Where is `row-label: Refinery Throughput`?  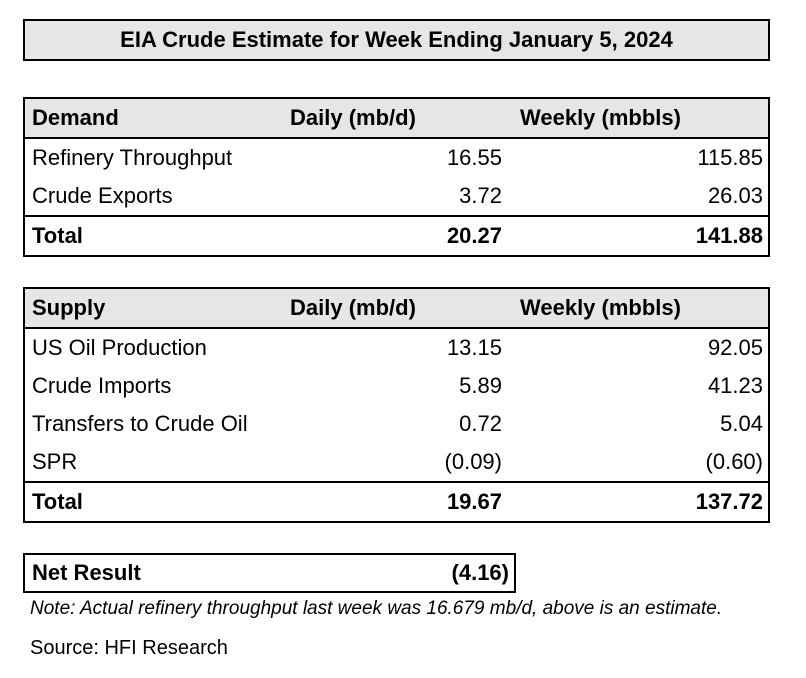 row-label: Refinery Throughput is located at coordinates (132, 157).